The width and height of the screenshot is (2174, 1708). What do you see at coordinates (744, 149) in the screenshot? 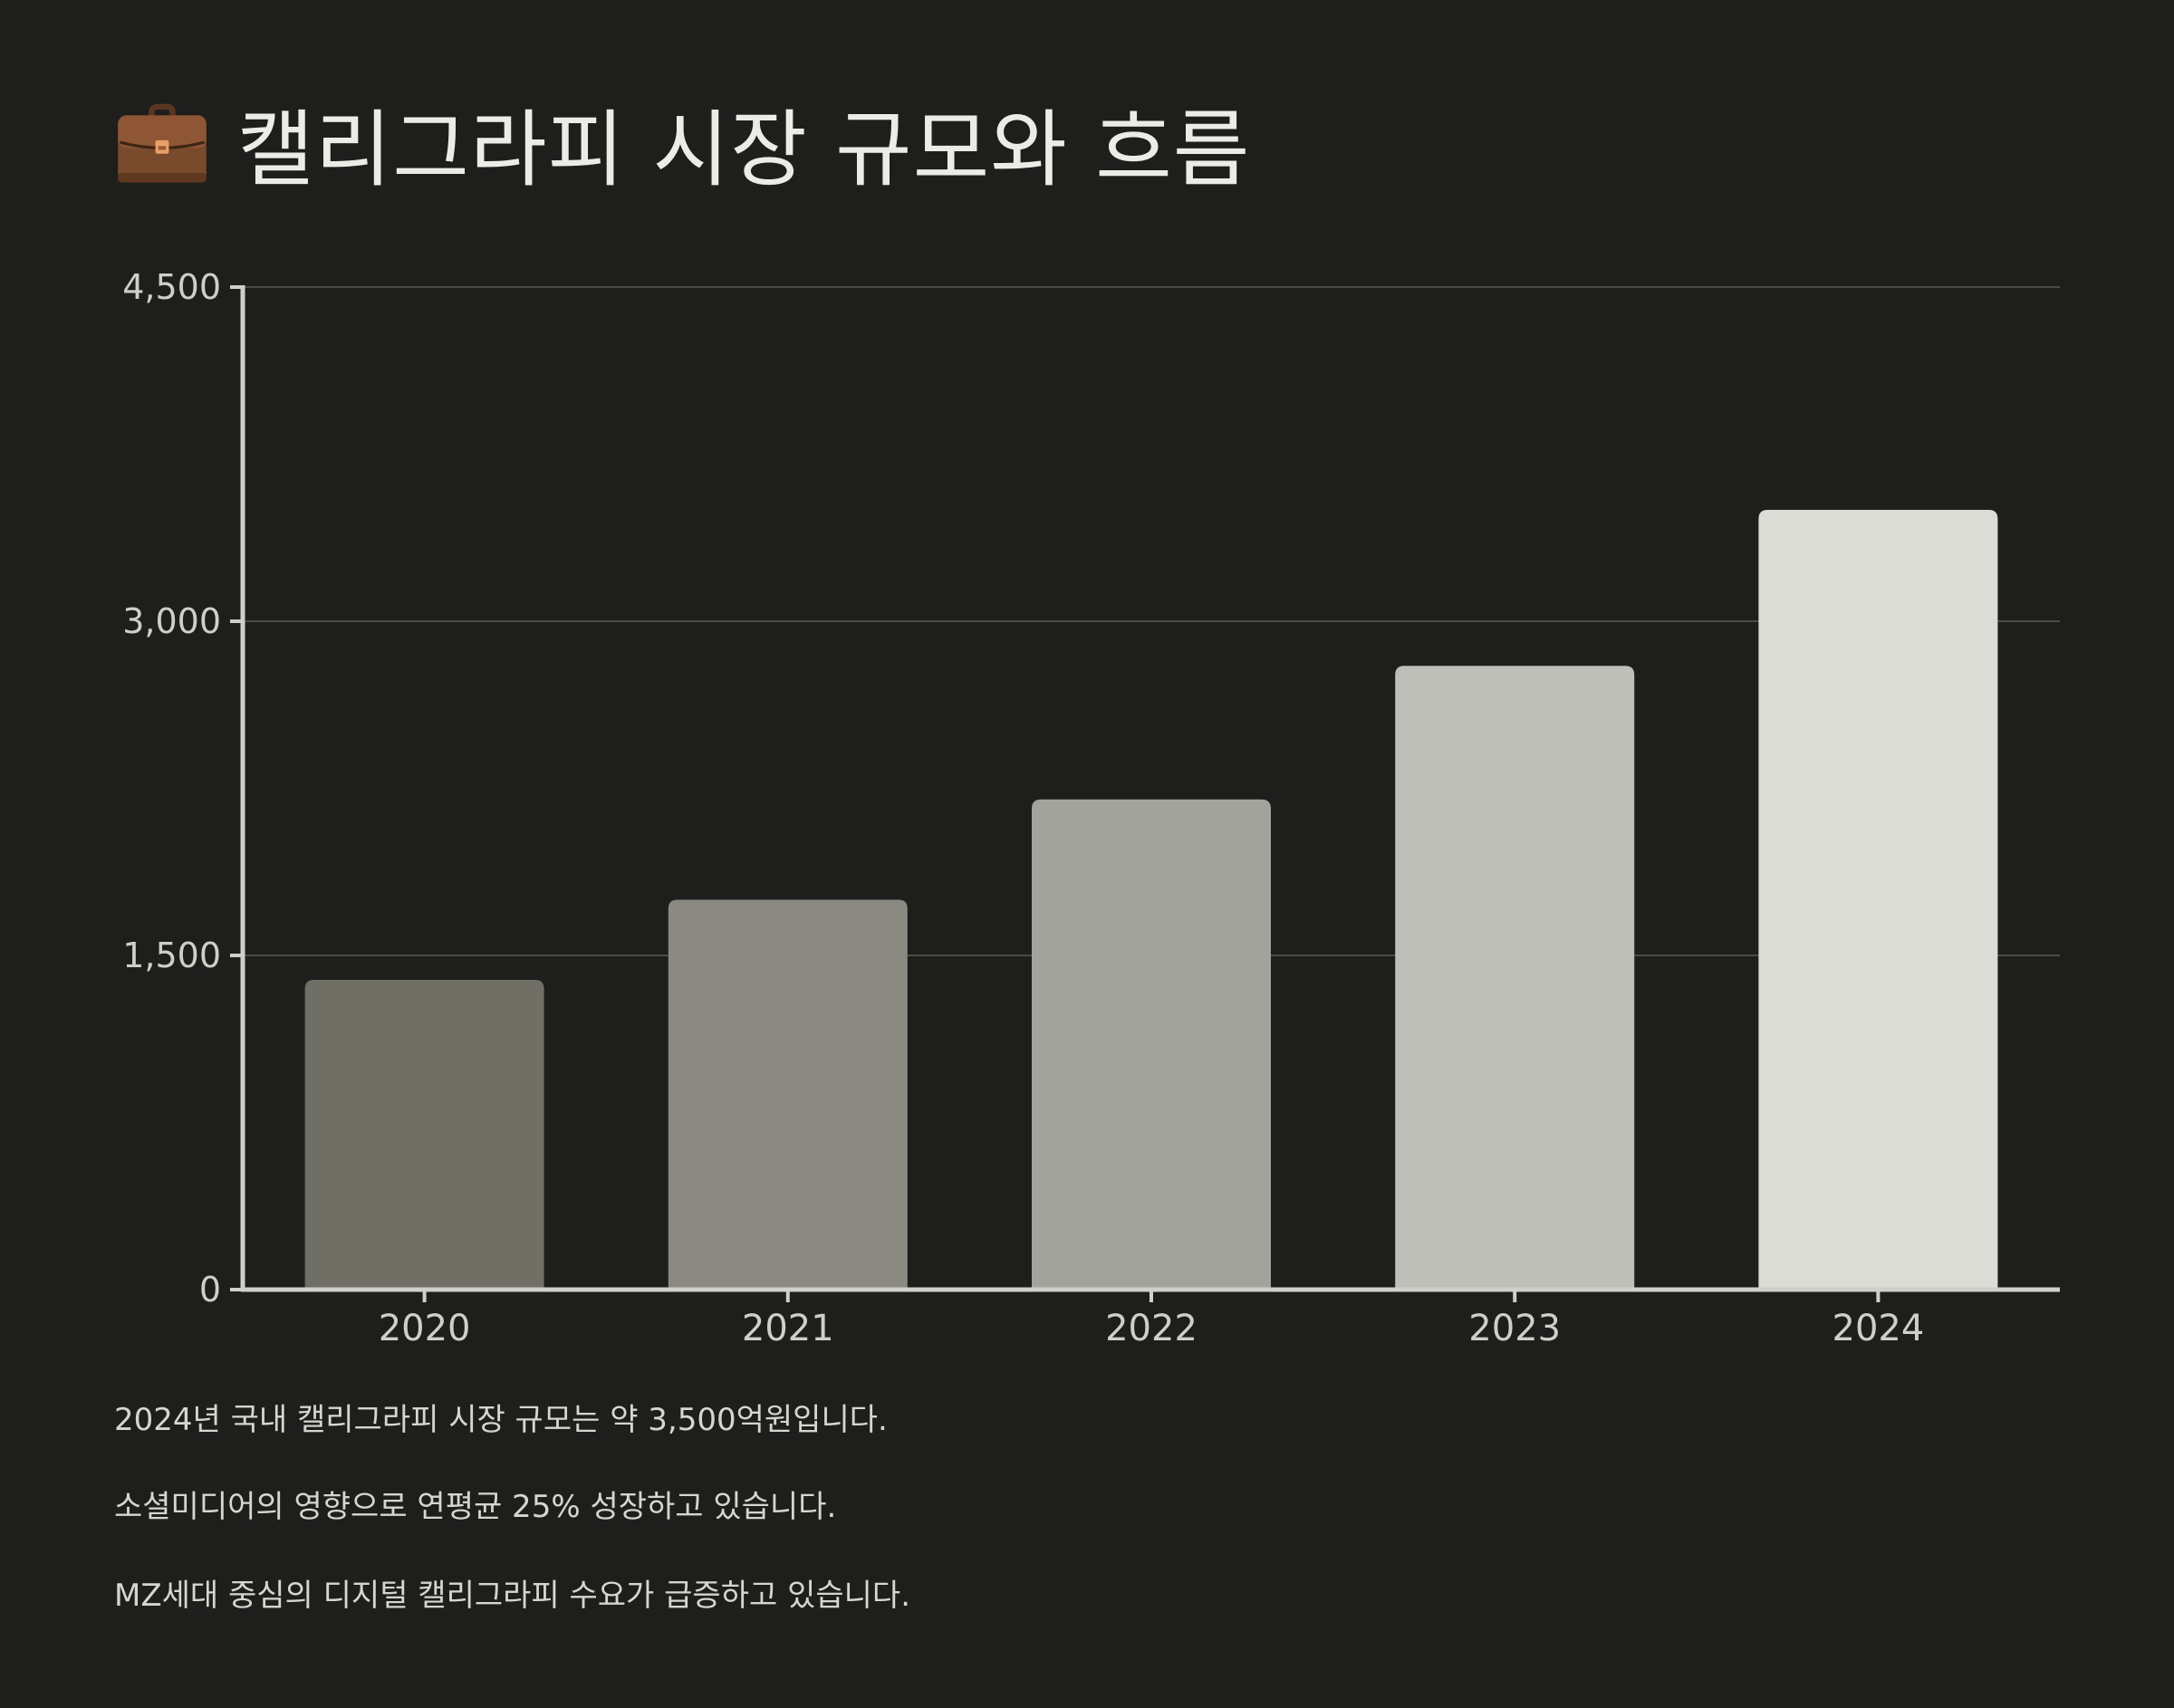
I see `chart-title: 캘리그라피 시장 규모와 흐름` at bounding box center [744, 149].